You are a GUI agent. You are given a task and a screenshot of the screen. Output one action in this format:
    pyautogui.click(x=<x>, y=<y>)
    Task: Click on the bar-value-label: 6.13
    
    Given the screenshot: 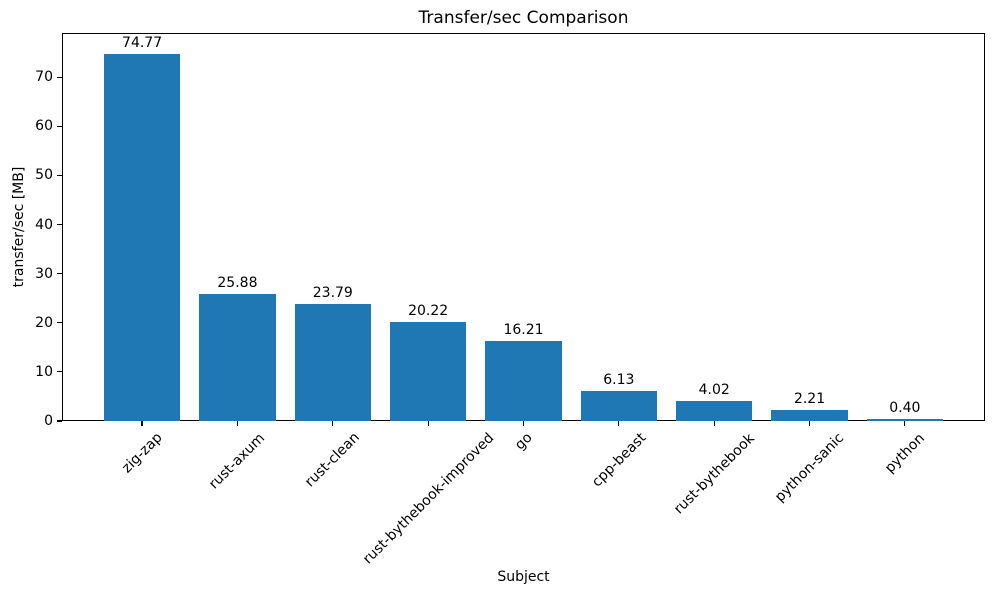 What is the action you would take?
    pyautogui.click(x=619, y=379)
    